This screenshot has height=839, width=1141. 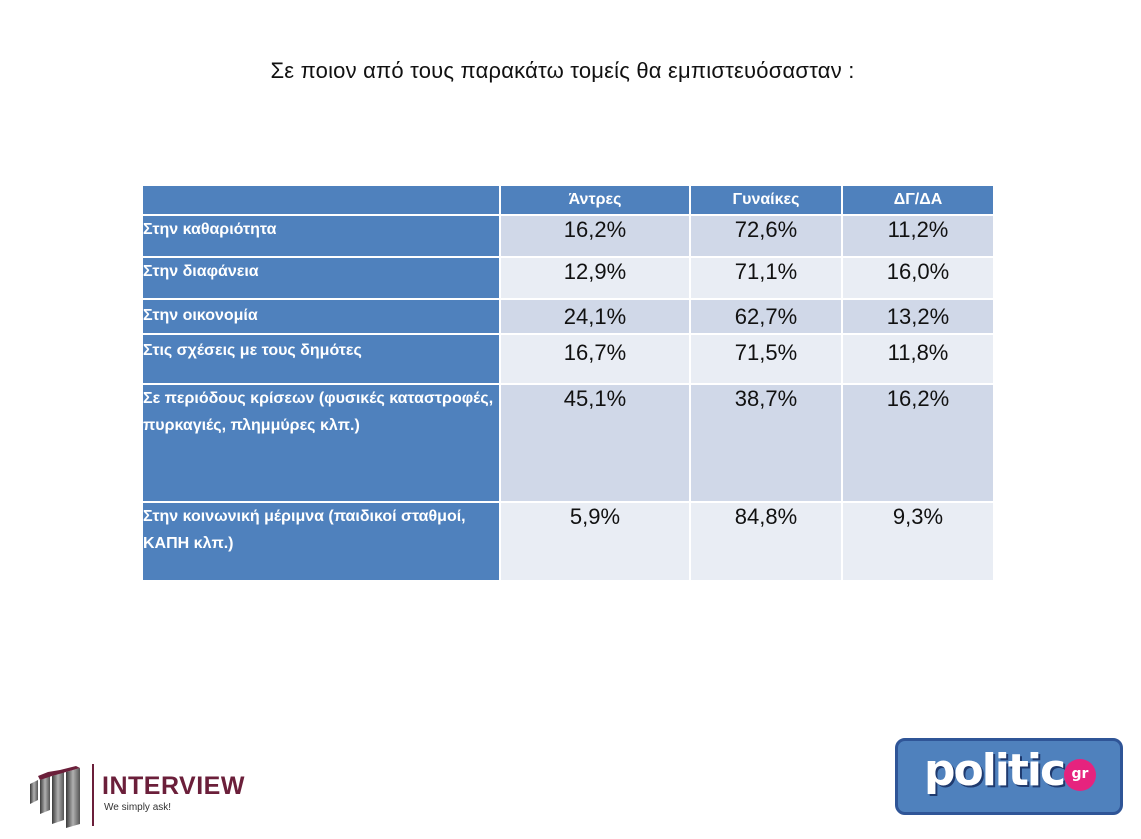 I want to click on politic-gr-badge: gr, so click(x=1080, y=775).